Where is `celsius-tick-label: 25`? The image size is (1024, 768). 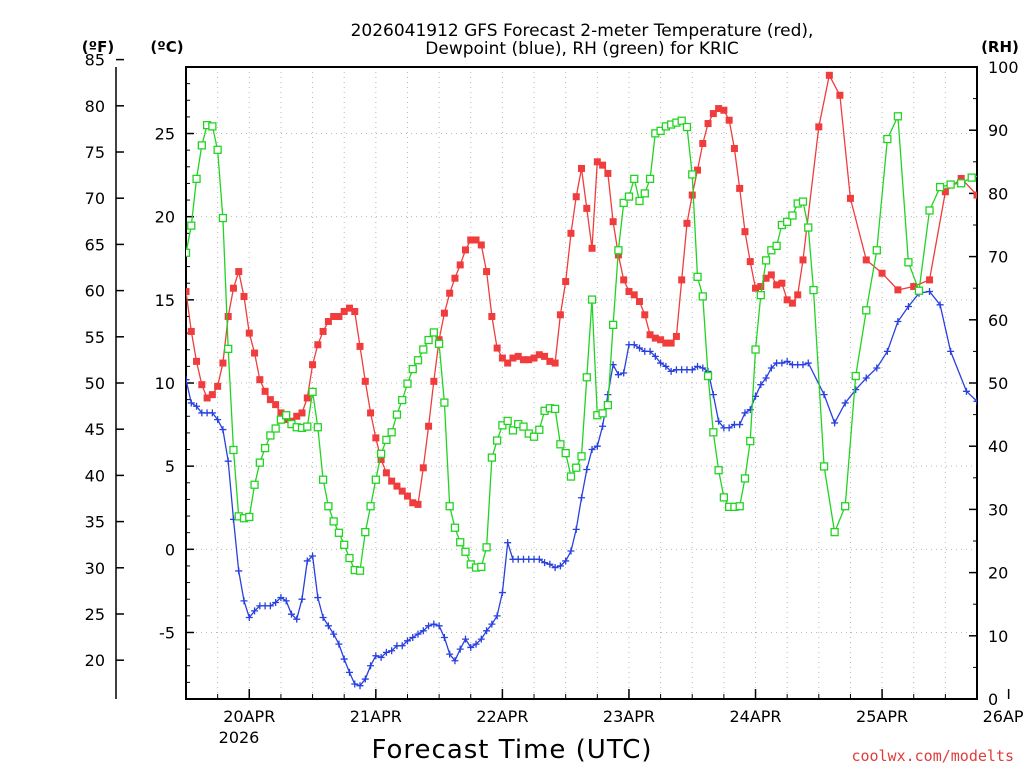
celsius-tick-label: 25 is located at coordinates (165, 134).